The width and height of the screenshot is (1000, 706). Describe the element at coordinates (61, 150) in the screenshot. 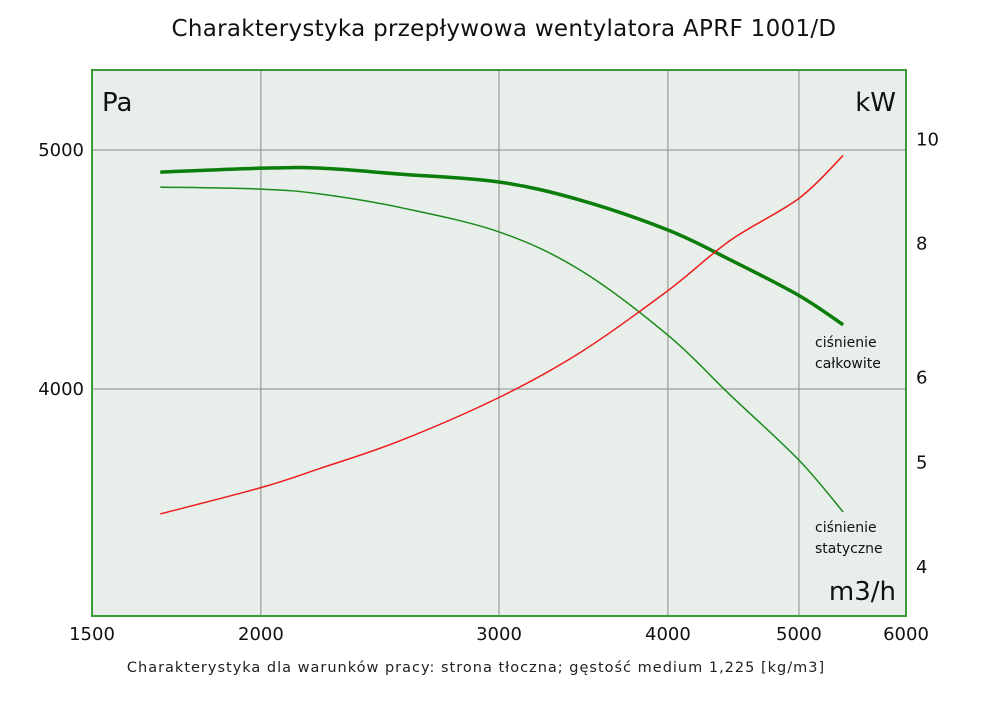

I see `y-left-tick-label: 5000` at that location.